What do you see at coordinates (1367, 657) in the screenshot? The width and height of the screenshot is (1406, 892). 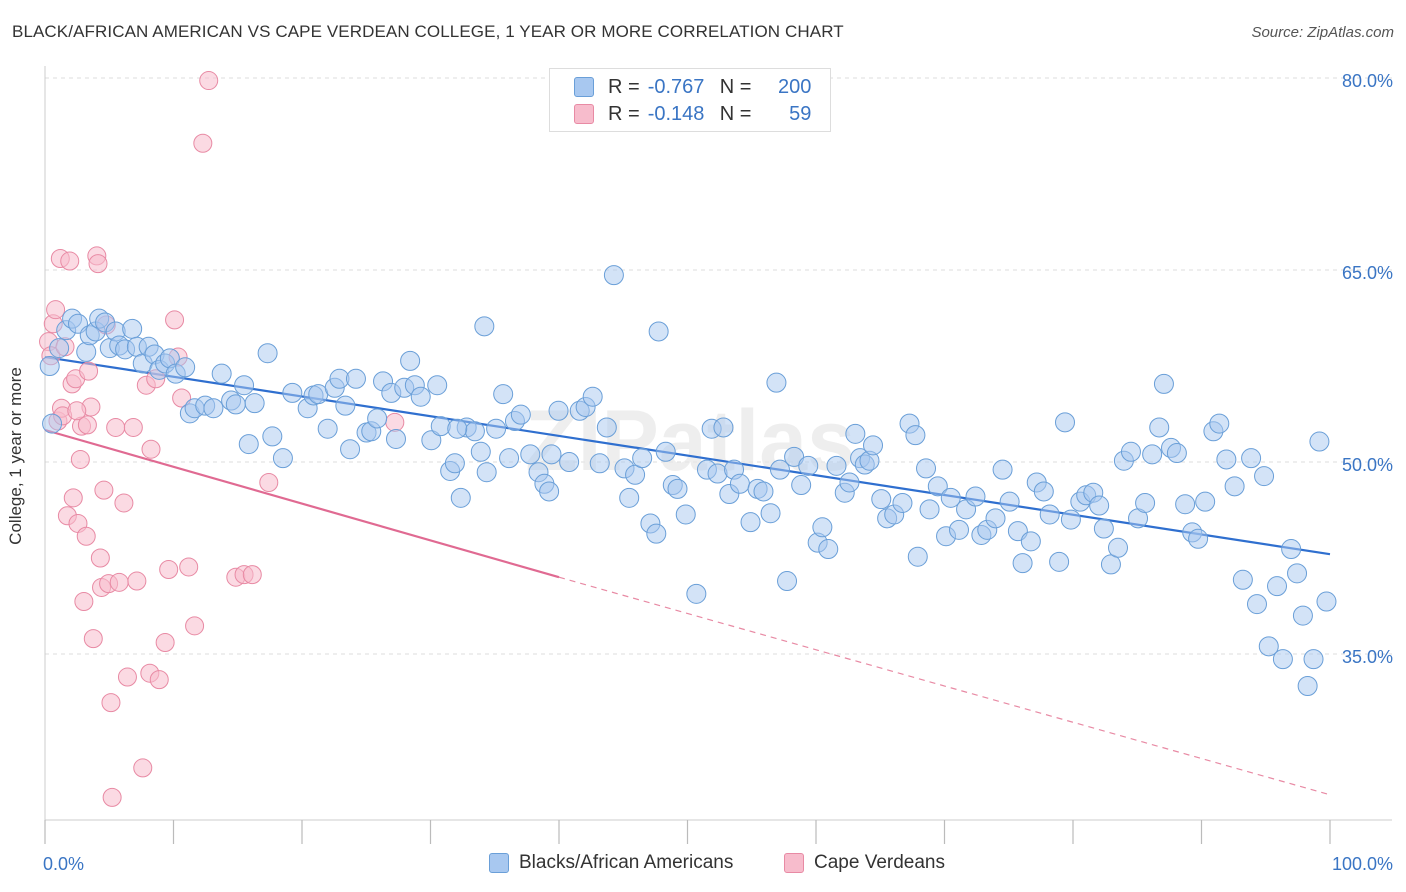 I see `y-tick-label: 35.0%` at bounding box center [1367, 657].